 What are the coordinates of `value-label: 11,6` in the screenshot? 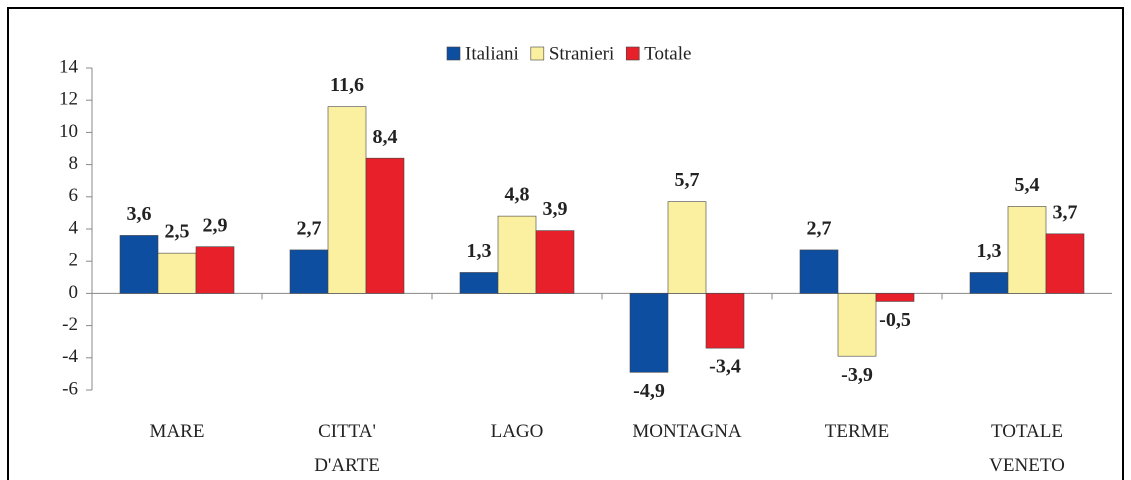 It's located at (347, 85).